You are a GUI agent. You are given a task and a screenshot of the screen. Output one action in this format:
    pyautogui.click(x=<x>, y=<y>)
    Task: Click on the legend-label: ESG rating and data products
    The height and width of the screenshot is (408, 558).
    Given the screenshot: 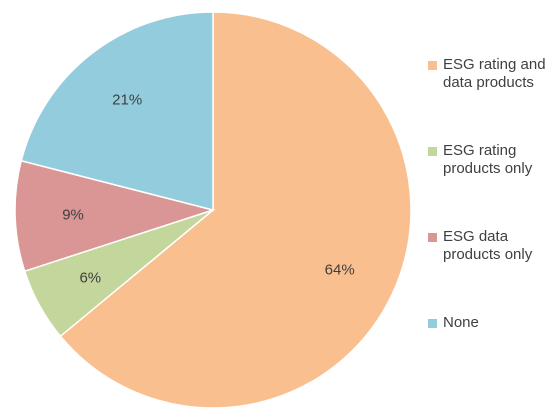 What is the action you would take?
    pyautogui.click(x=494, y=73)
    